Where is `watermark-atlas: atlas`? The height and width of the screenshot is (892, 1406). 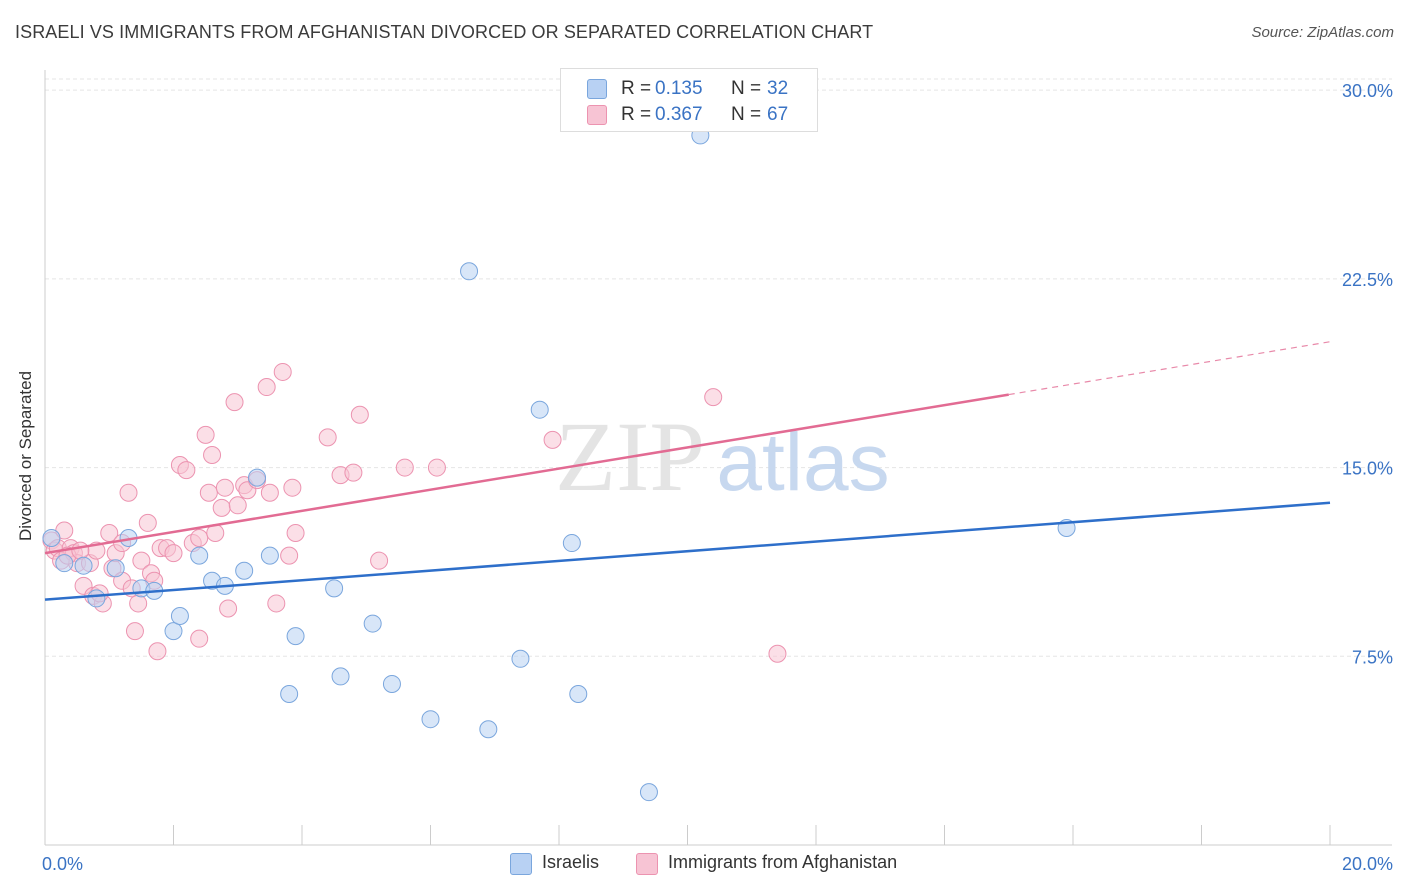 watermark-atlas: atlas is located at coordinates (802, 462).